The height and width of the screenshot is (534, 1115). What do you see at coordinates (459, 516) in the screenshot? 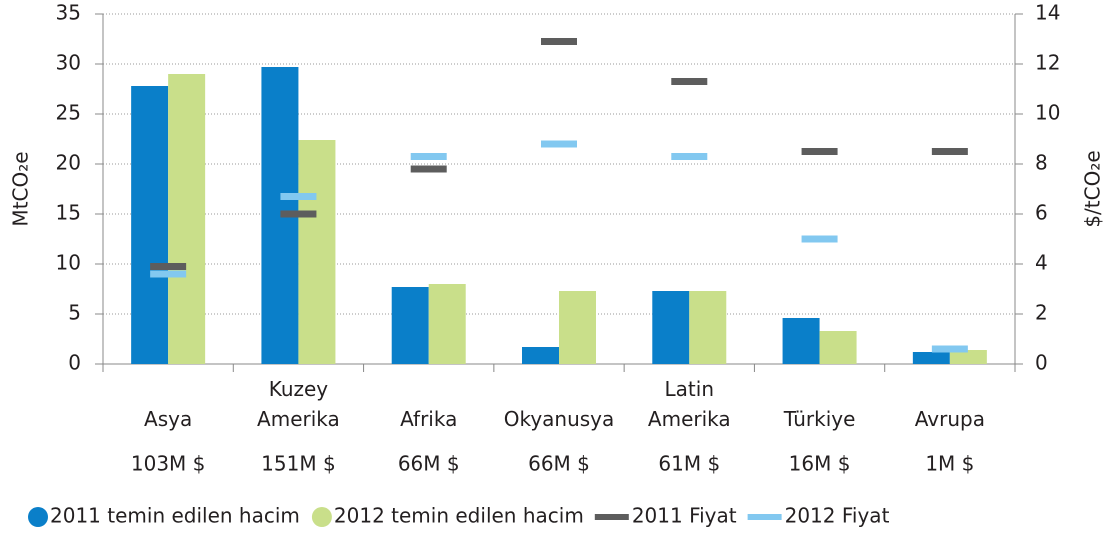
I see `legend-label: 2012 temin edilen hacim` at bounding box center [459, 516].